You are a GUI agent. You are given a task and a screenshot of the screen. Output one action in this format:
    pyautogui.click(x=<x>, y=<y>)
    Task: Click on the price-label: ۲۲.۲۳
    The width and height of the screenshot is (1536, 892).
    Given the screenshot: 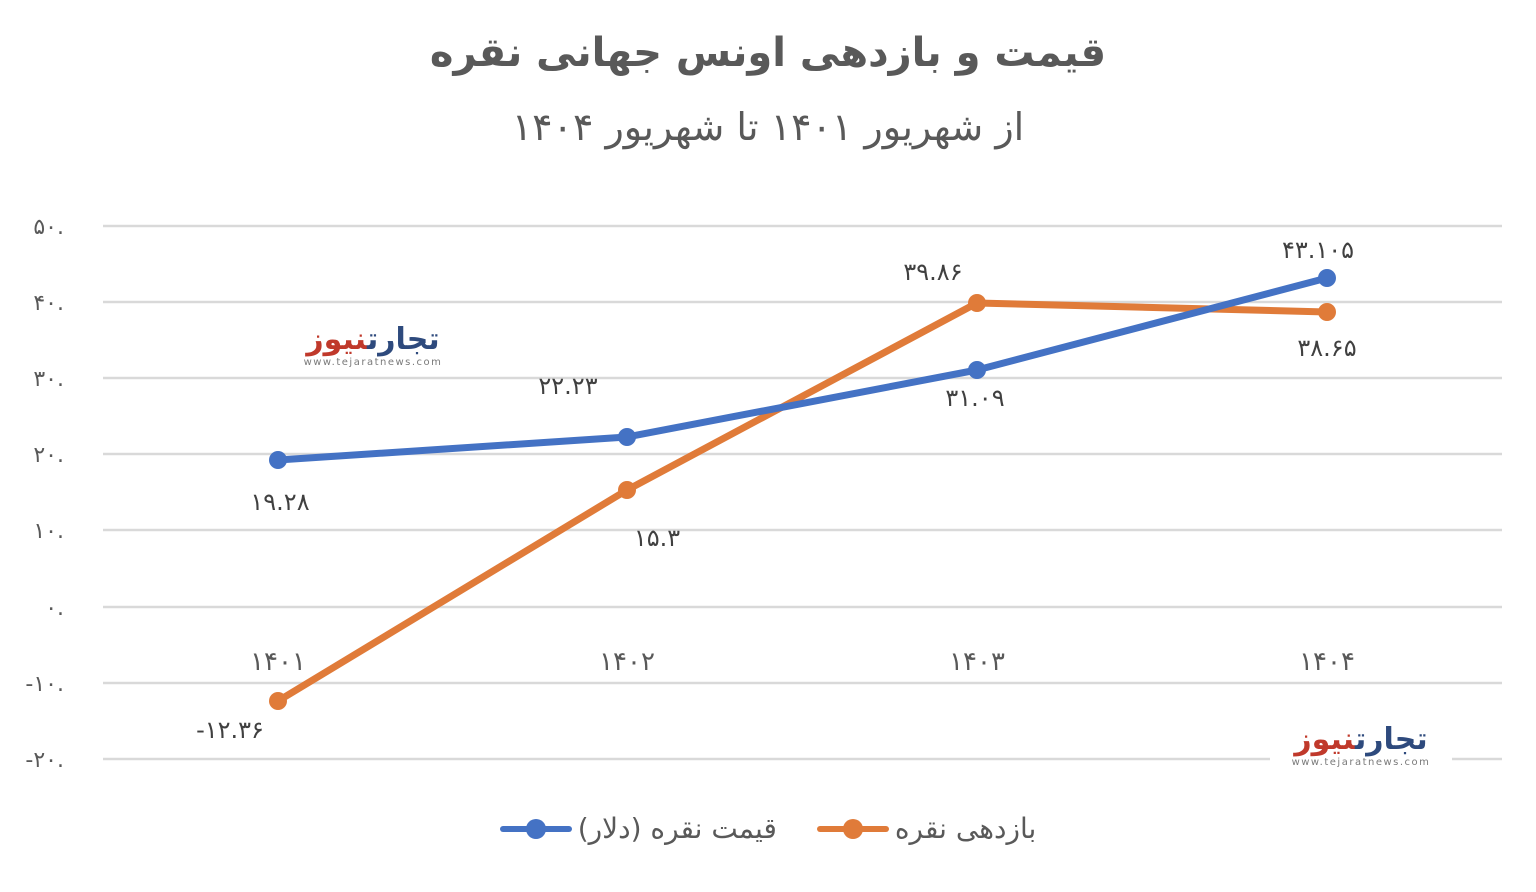 What is the action you would take?
    pyautogui.click(x=567, y=386)
    